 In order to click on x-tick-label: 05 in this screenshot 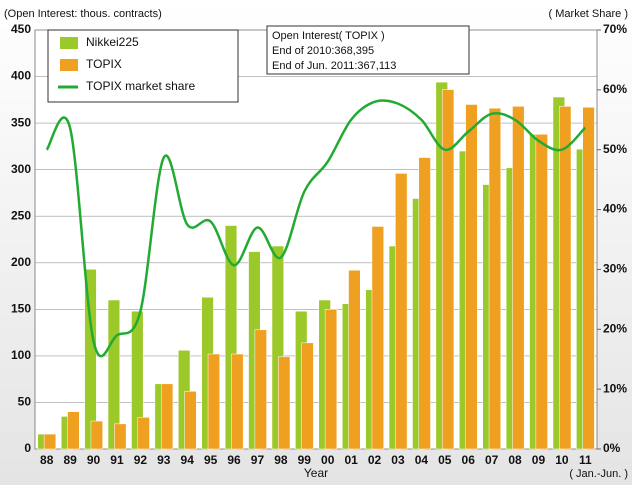, I will do `click(445, 460)`.